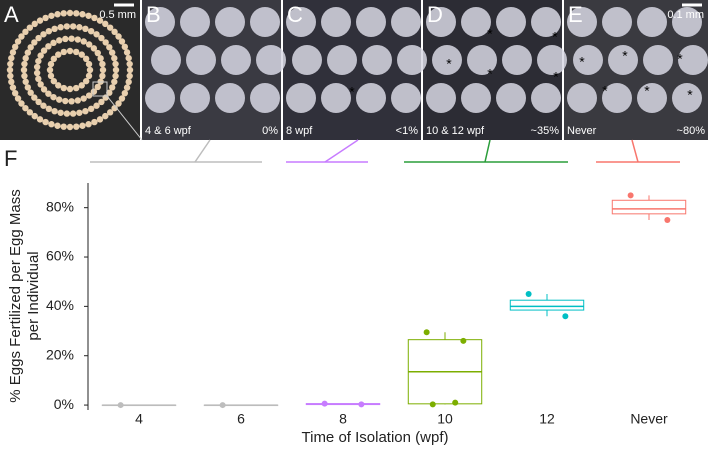 The height and width of the screenshot is (454, 708). Describe the element at coordinates (100, 89) in the screenshot. I see `zoom-box` at that location.